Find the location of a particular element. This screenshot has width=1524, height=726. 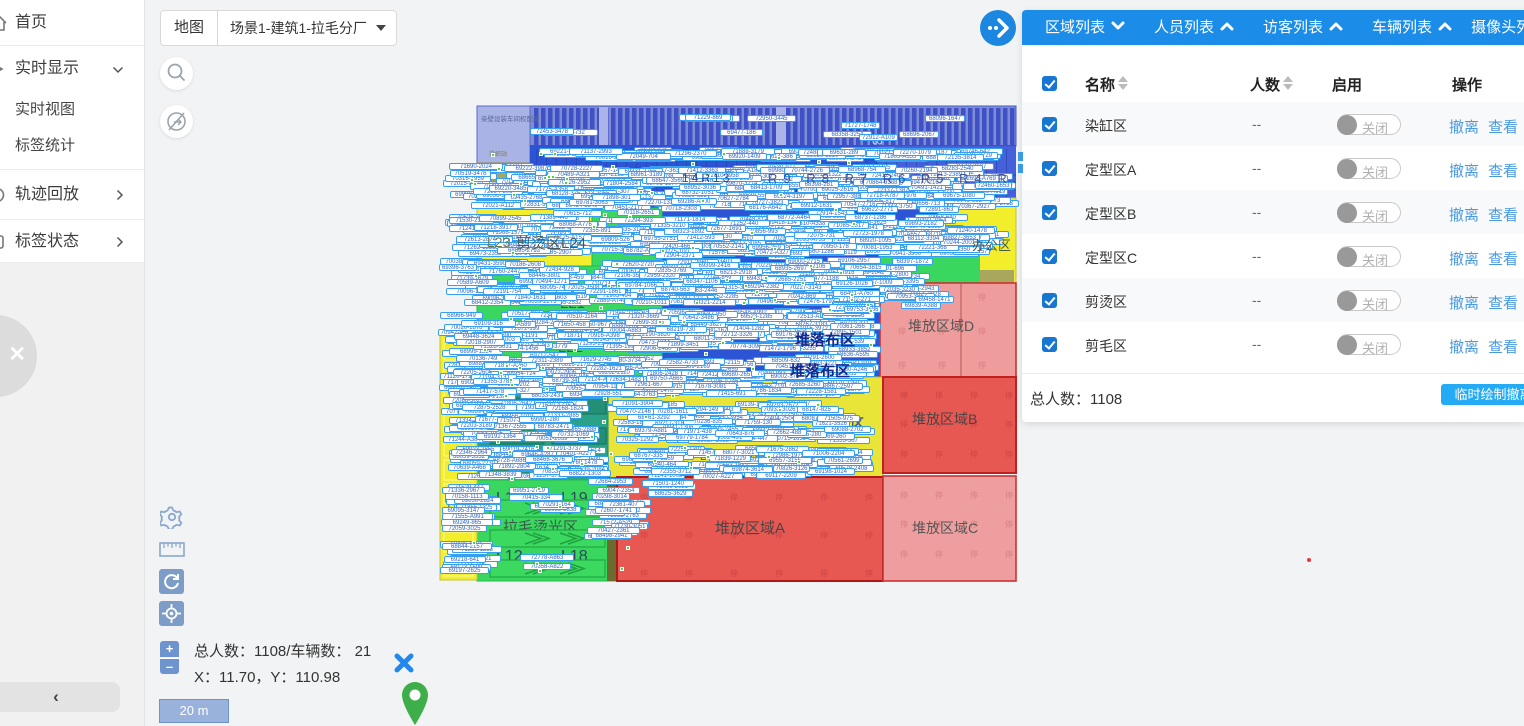

svg-text: 染织站 is located at coordinates (498, 154).